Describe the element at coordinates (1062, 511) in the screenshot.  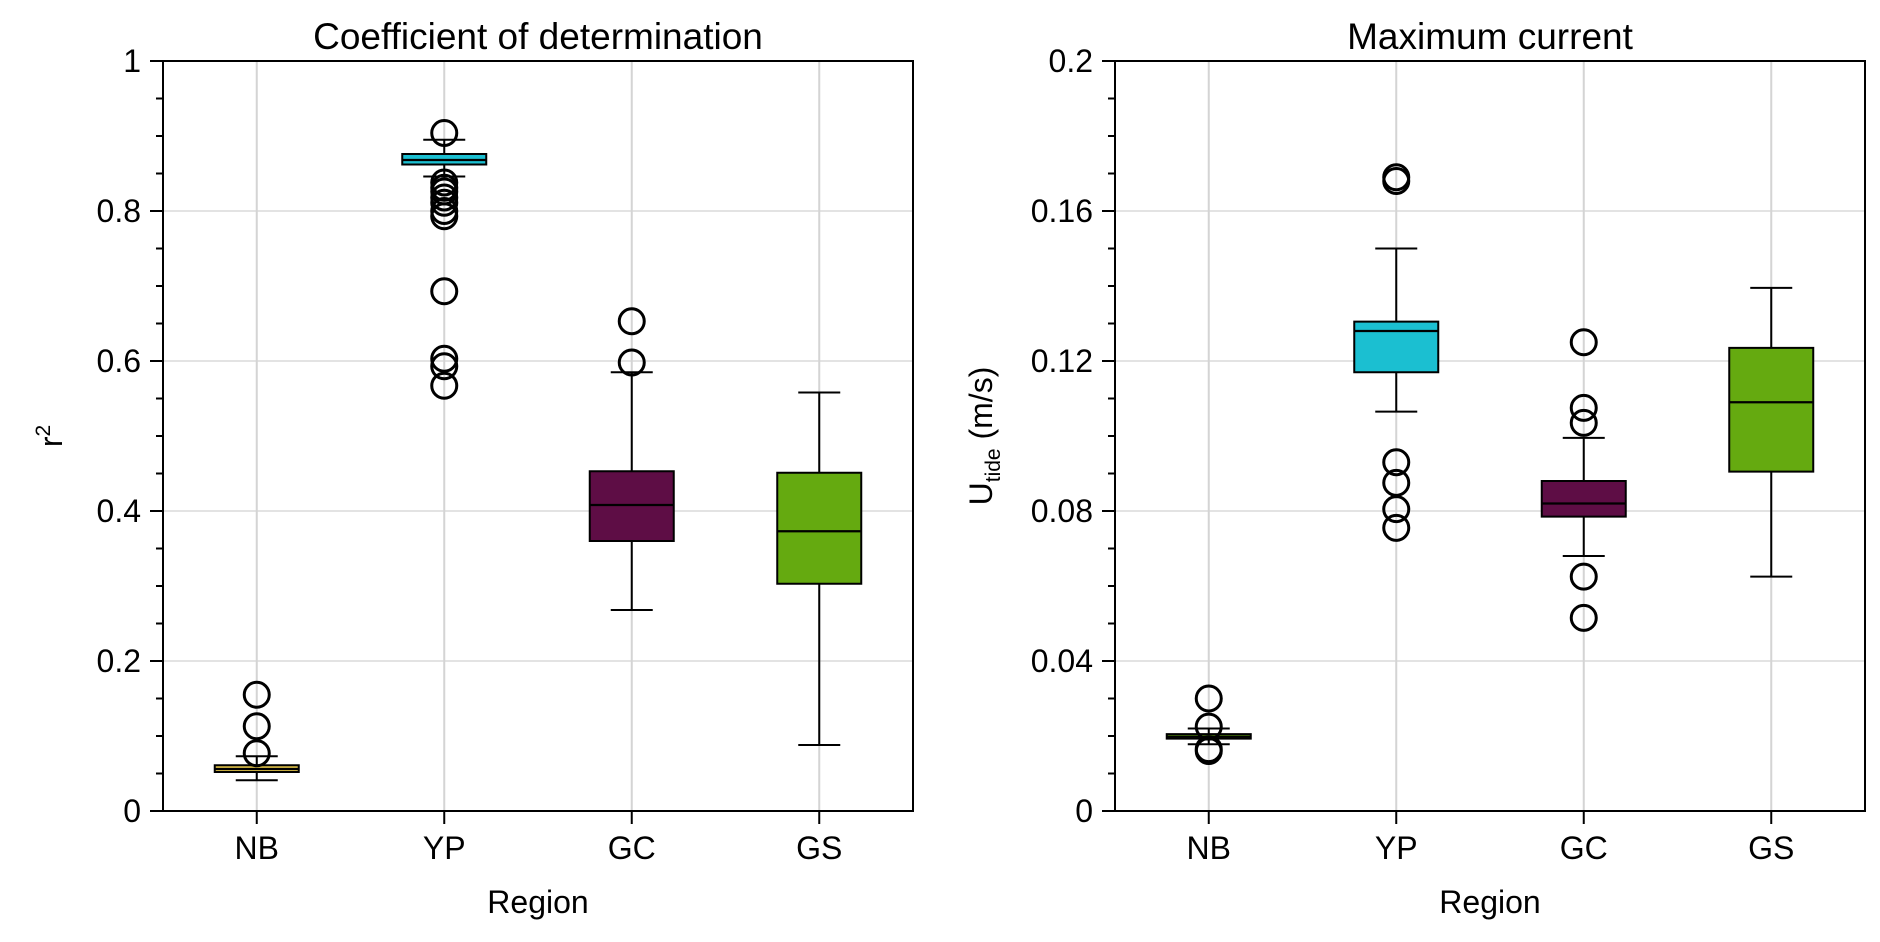
I see `y-tick-label: 0.08` at that location.